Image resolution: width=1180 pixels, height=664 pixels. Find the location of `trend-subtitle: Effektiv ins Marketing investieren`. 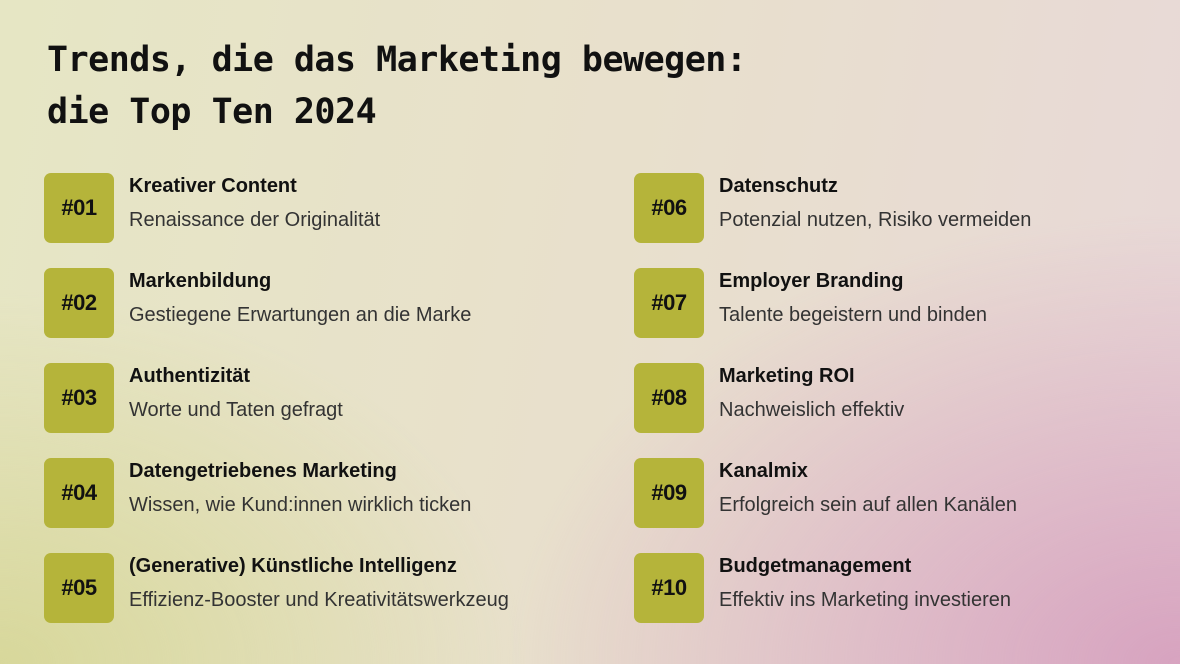

trend-subtitle: Effektiv ins Marketing investieren is located at coordinates (865, 600).